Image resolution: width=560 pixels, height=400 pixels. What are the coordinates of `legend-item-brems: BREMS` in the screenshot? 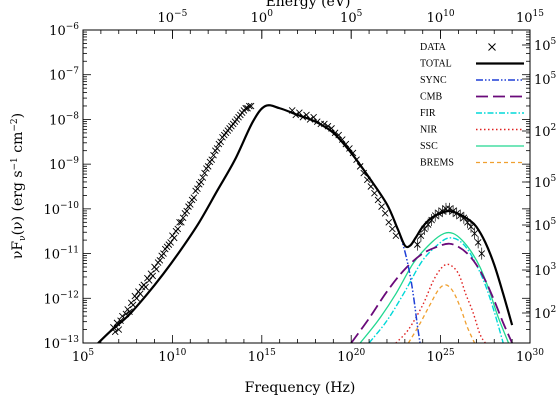 It's located at (472, 163).